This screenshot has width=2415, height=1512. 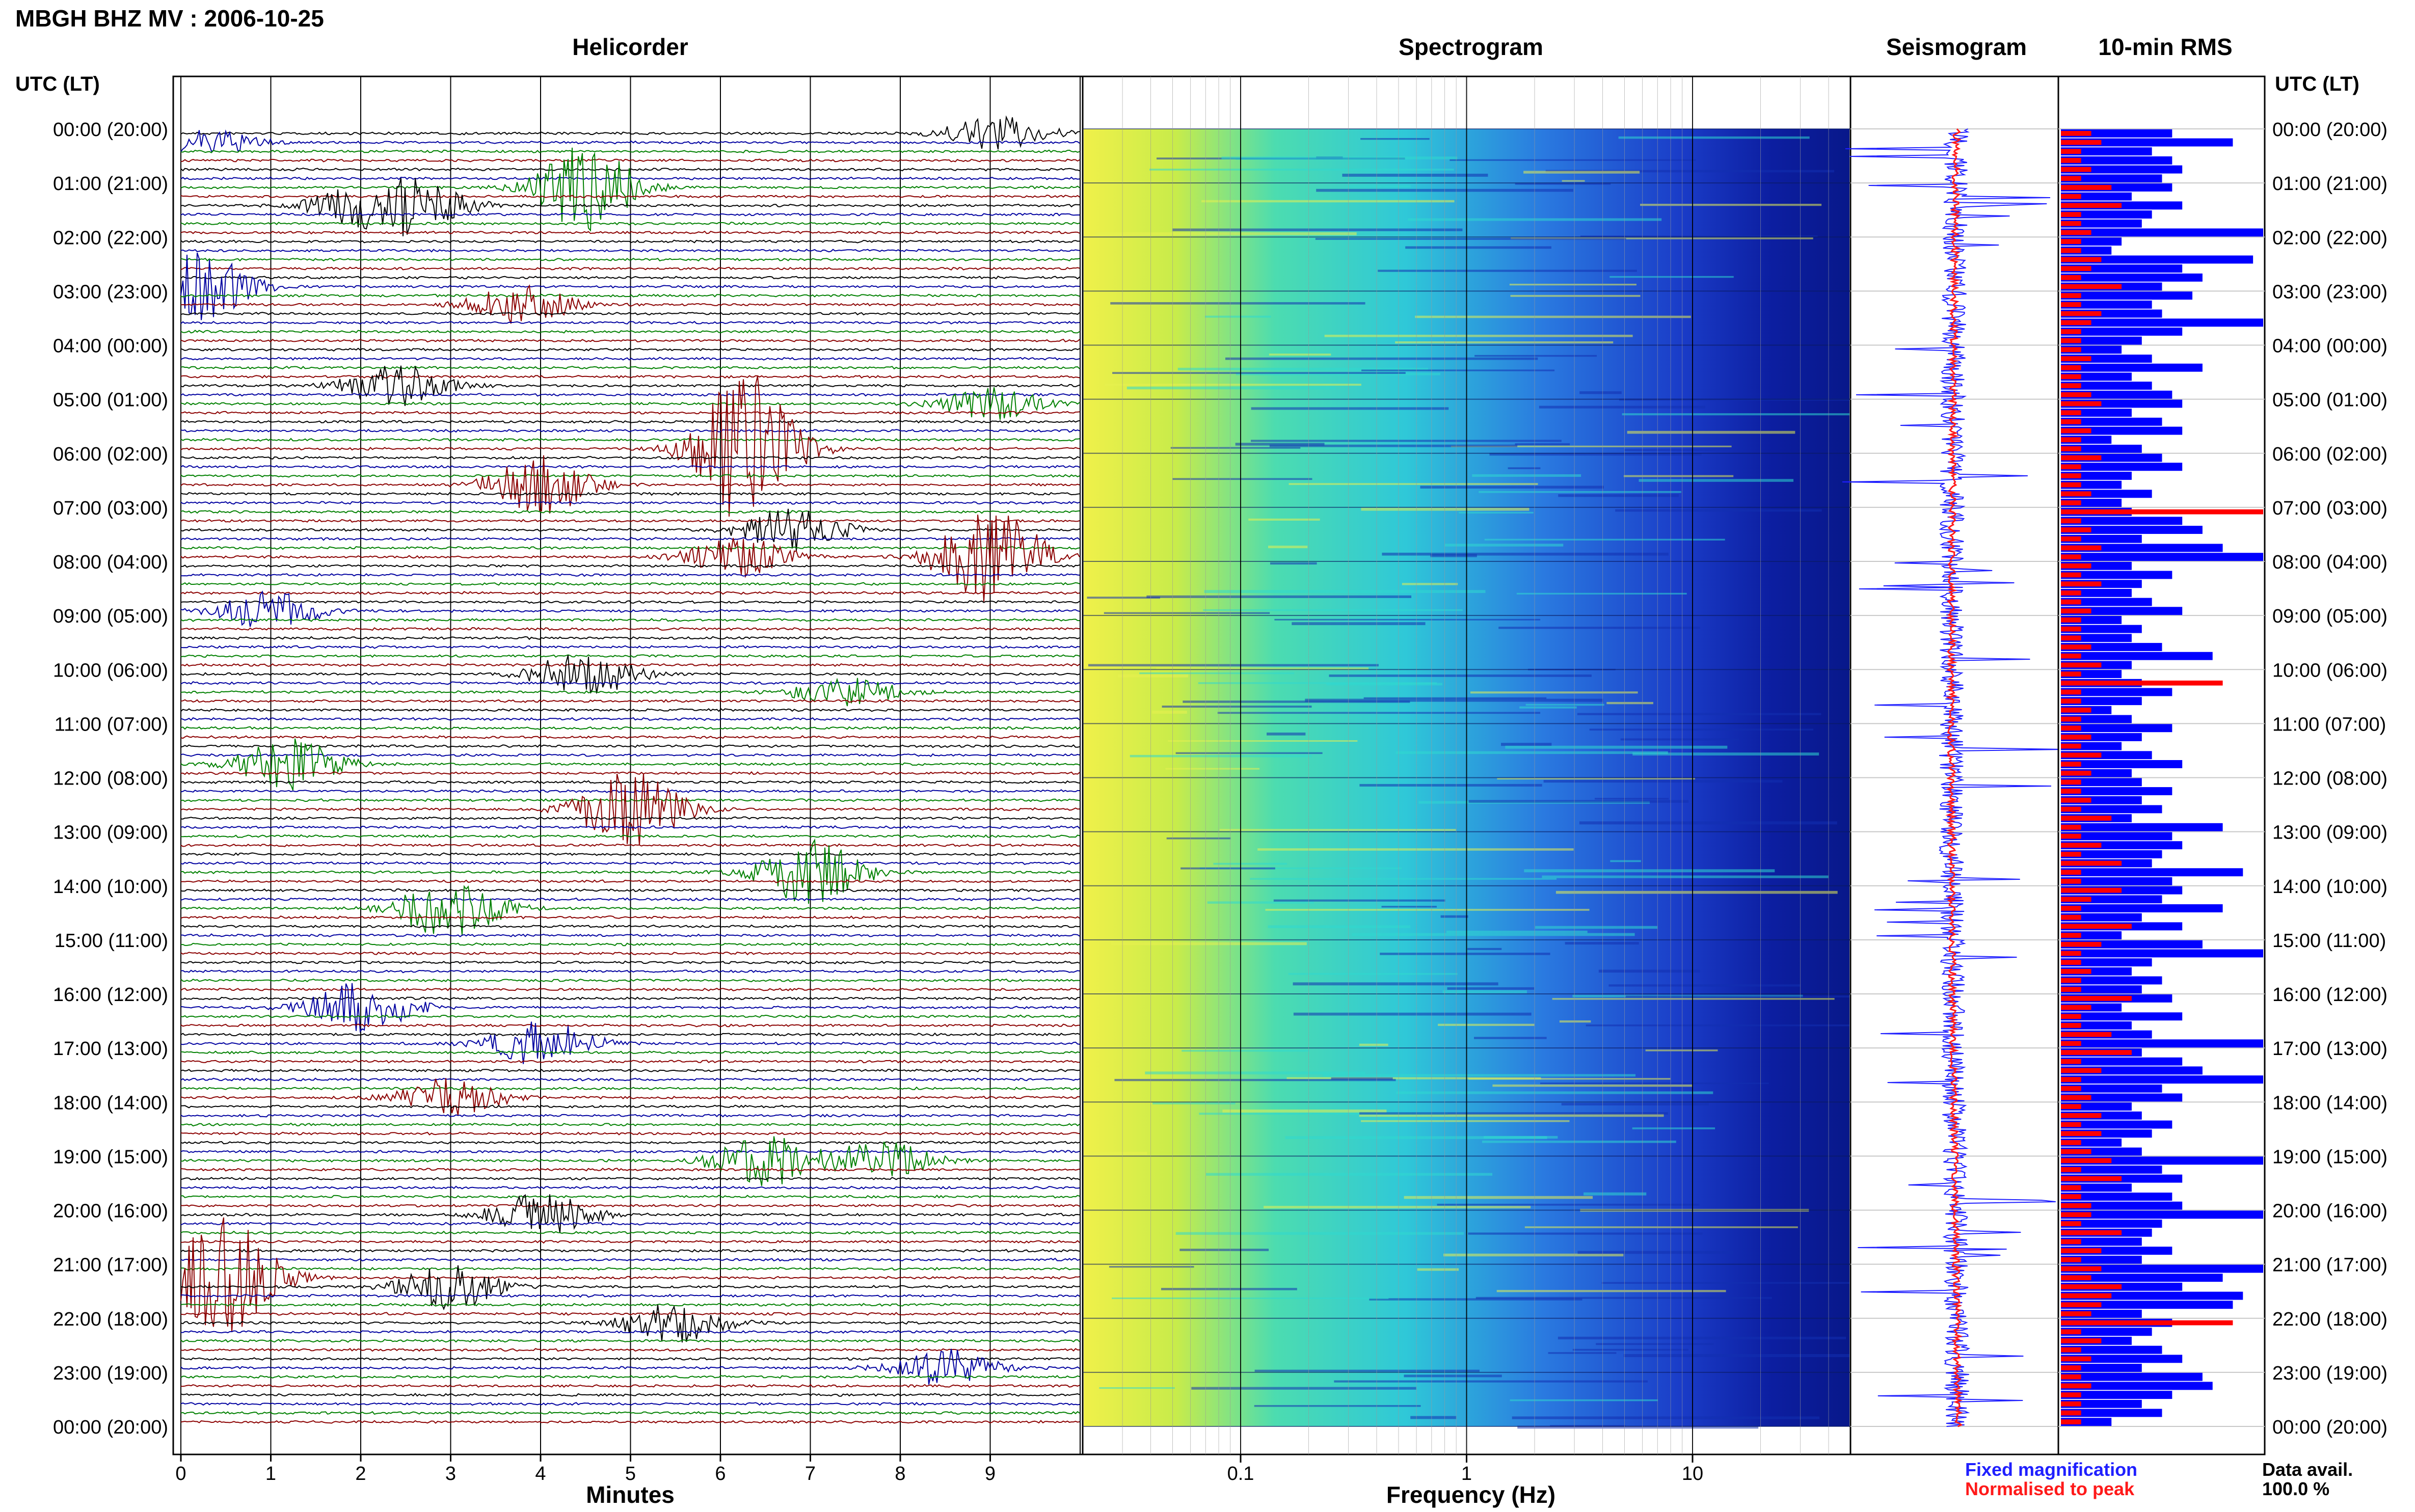 I want to click on hour-tick-label-left: 05:00 (01:00), so click(x=110, y=401).